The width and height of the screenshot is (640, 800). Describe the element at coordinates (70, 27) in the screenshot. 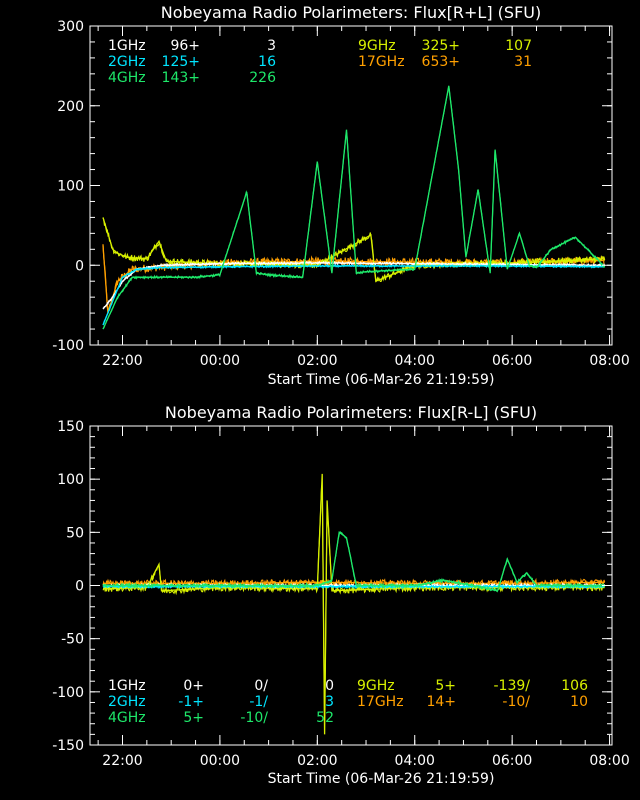

I see `y-tick-label: 300` at that location.